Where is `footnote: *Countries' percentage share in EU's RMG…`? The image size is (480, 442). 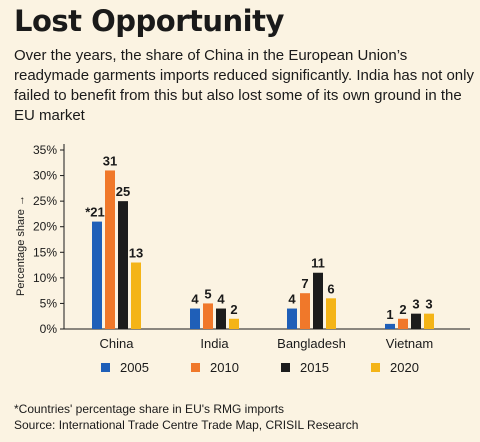
footnote: *Countries' percentage share in EU's RMG… is located at coordinates (149, 409).